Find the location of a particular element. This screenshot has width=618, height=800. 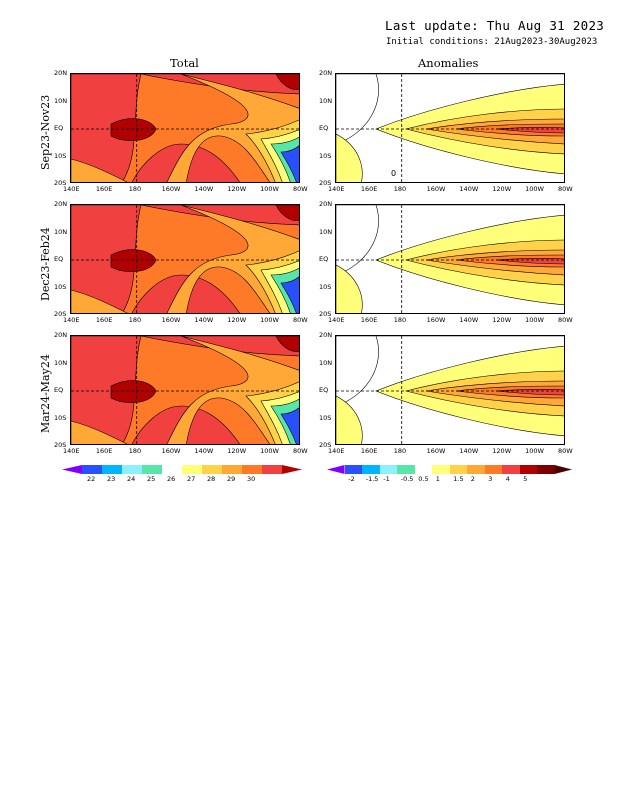

colorbar-label: -0.5 is located at coordinates (407, 479).